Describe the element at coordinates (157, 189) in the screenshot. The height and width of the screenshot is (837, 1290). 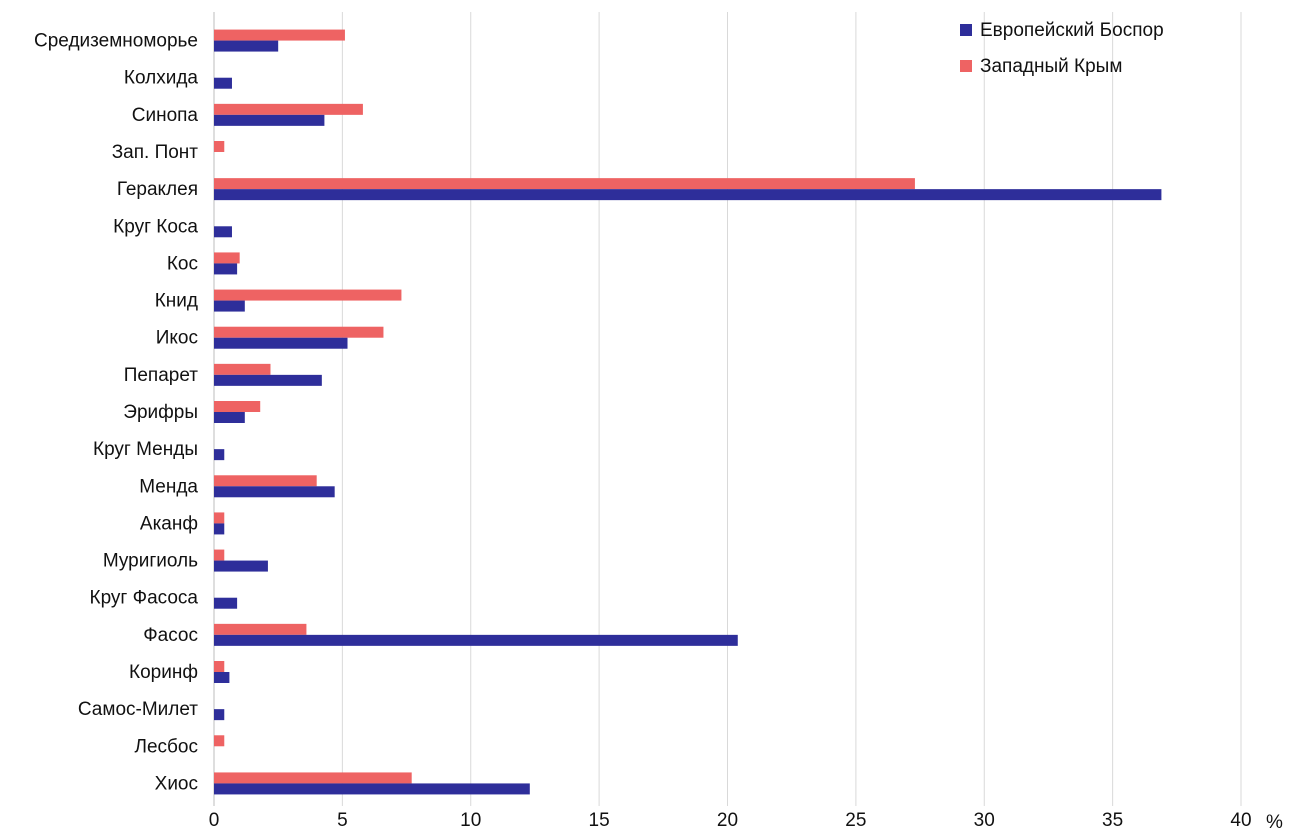
I see `category-label: Гераклея` at that location.